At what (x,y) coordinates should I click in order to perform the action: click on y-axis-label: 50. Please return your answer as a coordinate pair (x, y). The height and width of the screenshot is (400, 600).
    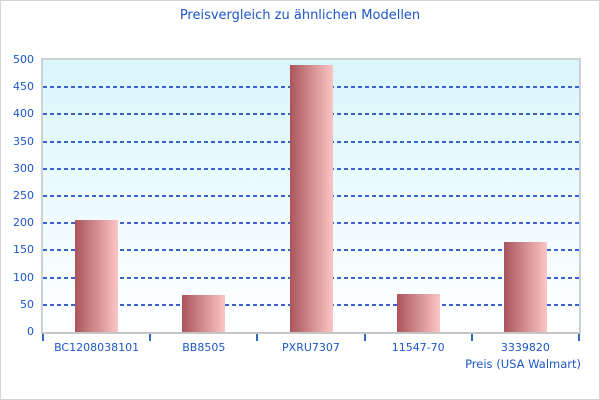
    Looking at the image, I should click on (27, 304).